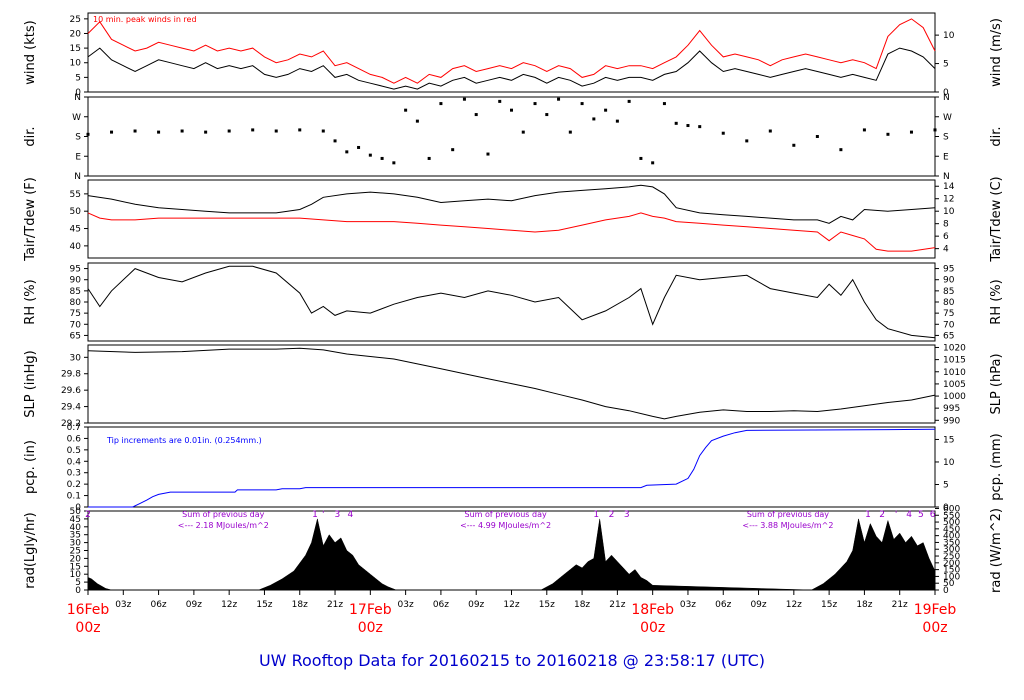  Describe the element at coordinates (184, 440) in the screenshot. I see `pcp-annotation: Tip increments are 0.01in. (0.254mm.)` at that location.